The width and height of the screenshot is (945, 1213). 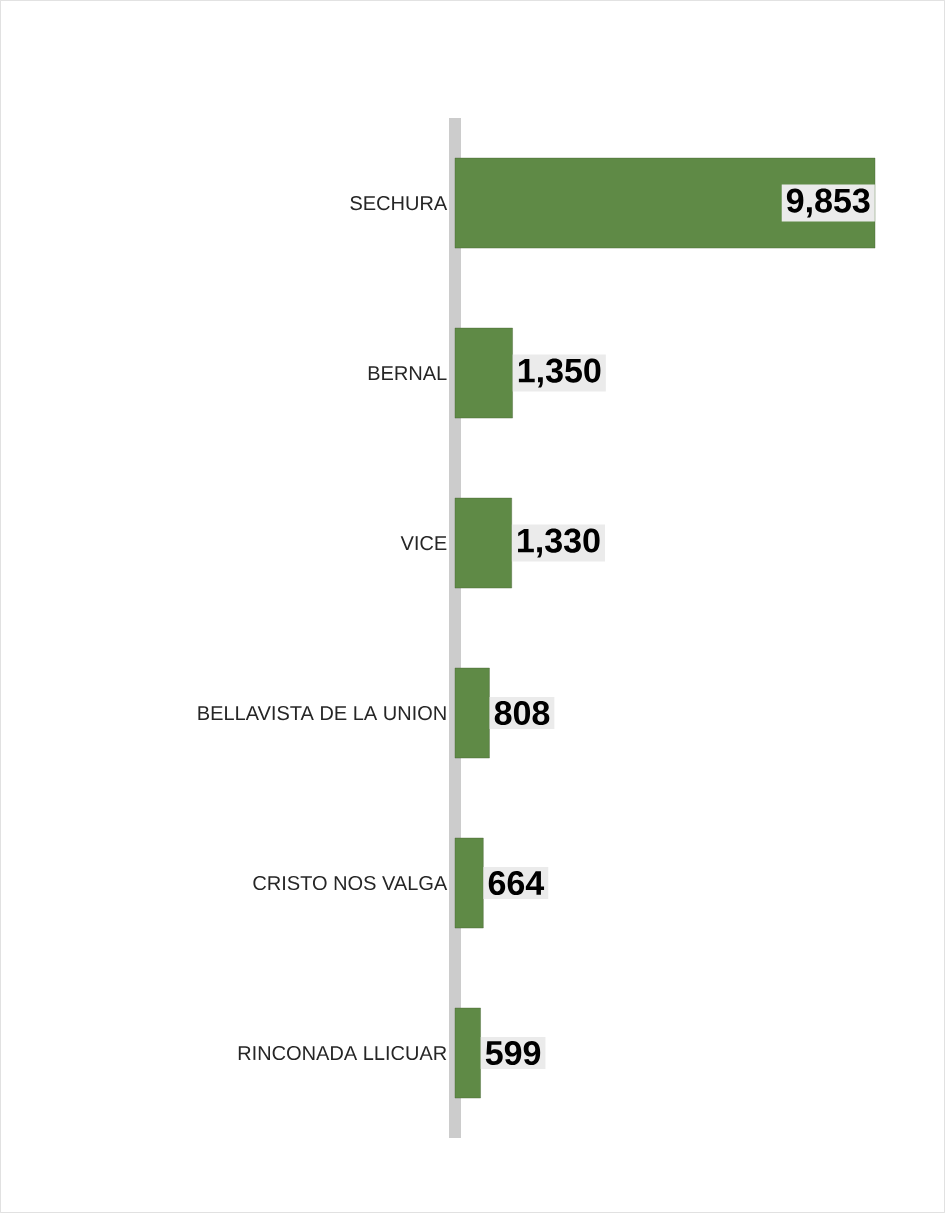 I want to click on y-tick-label: RINCONADA LLICUAR, so click(x=342, y=1053).